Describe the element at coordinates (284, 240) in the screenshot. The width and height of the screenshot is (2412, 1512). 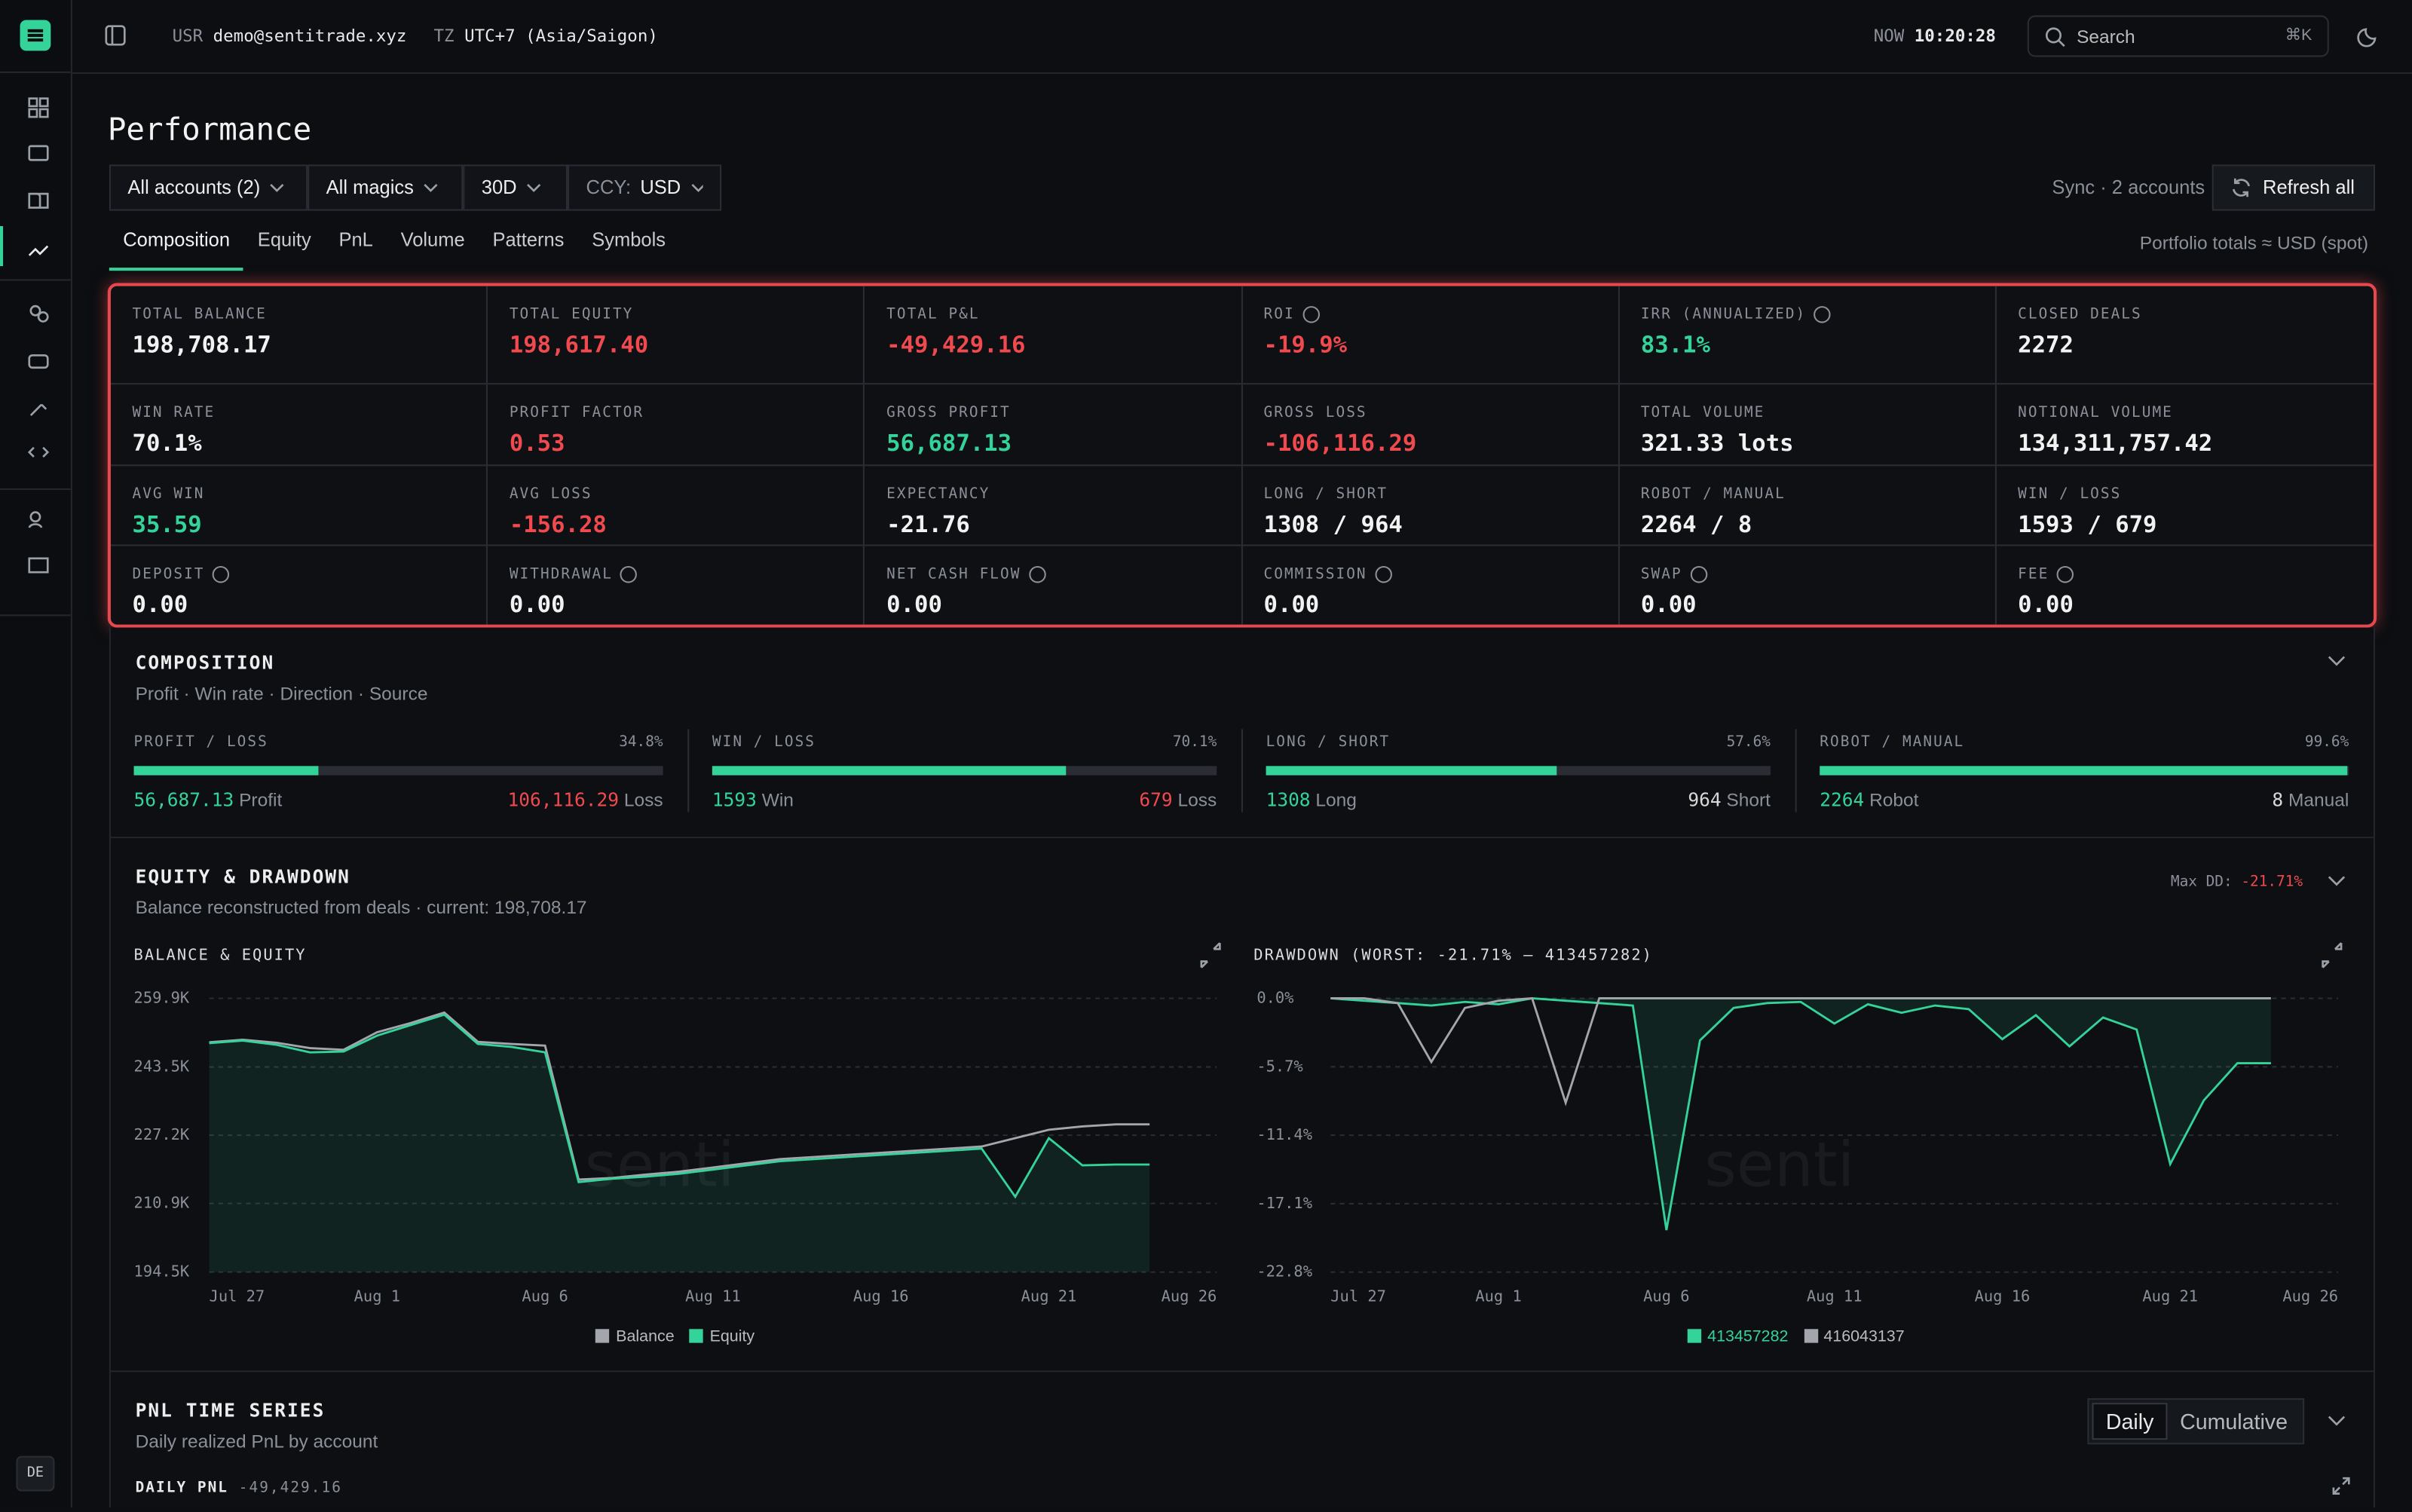
I see `tab: Equity` at that location.